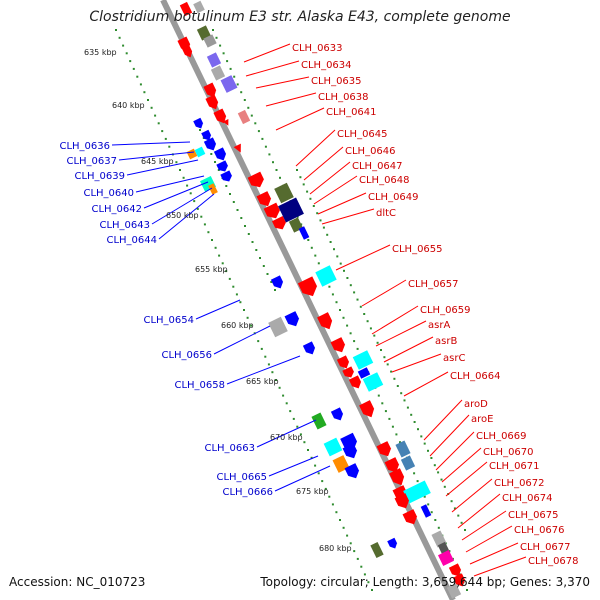 This screenshot has width=600, height=600. Describe the element at coordinates (131, 240) in the screenshot. I see `gene-label: CLH_0644` at that location.